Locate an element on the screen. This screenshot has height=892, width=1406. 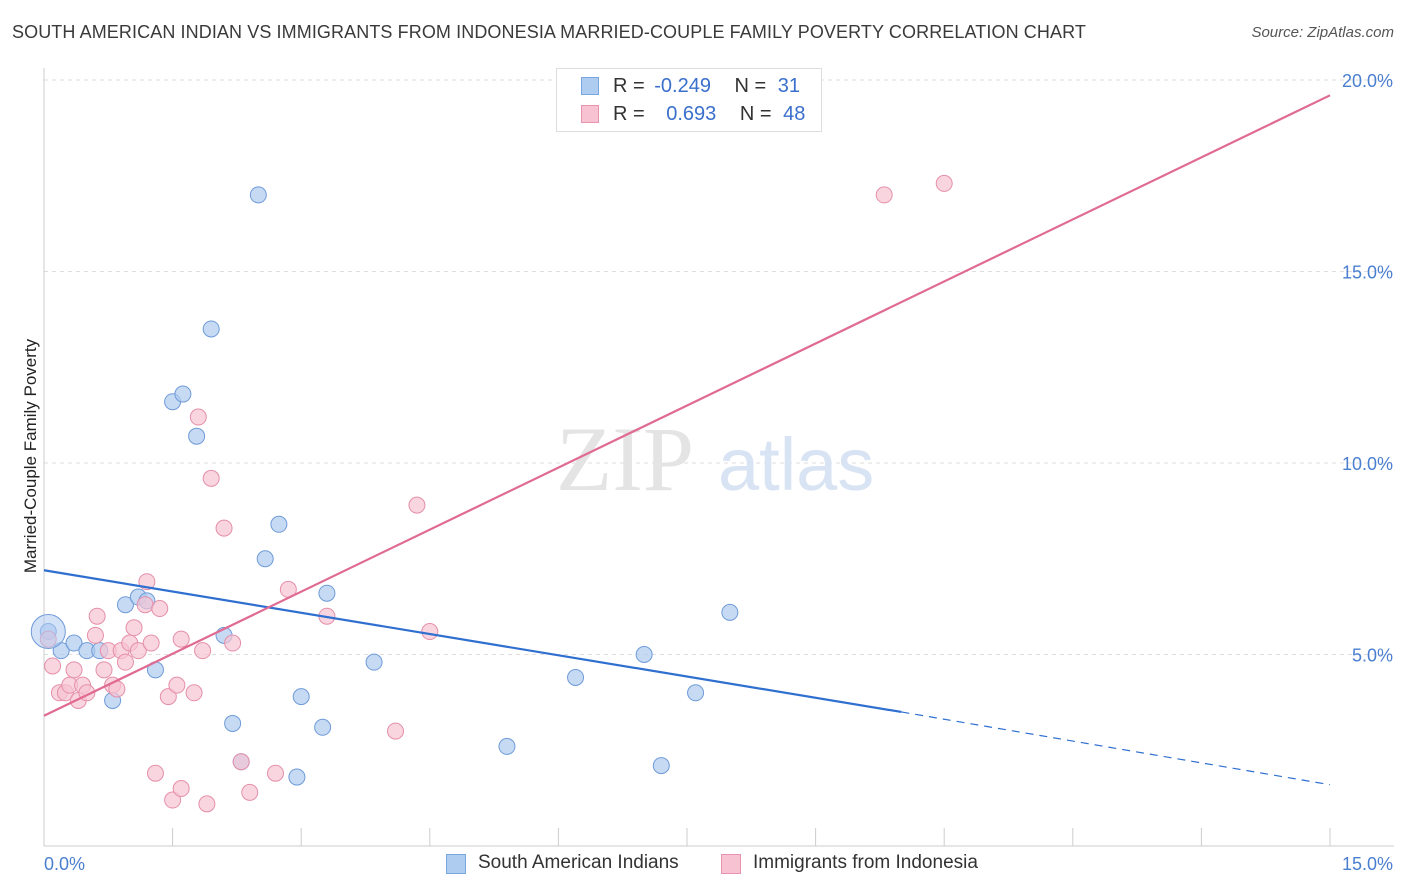
r-value: -0.249 is located at coordinates (682, 86).